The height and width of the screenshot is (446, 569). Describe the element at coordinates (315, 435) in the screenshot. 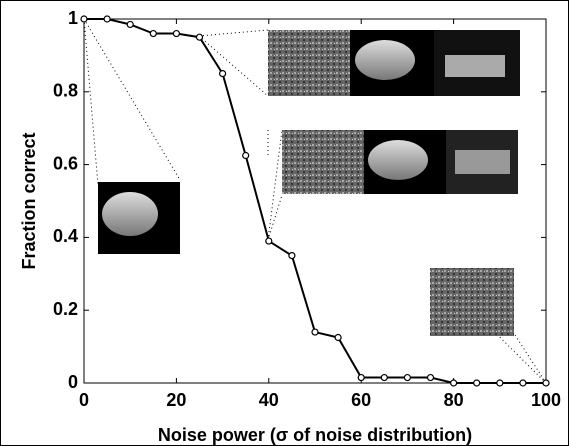

I see `x-axis-label: Noise power (σ of noise distribution)` at that location.